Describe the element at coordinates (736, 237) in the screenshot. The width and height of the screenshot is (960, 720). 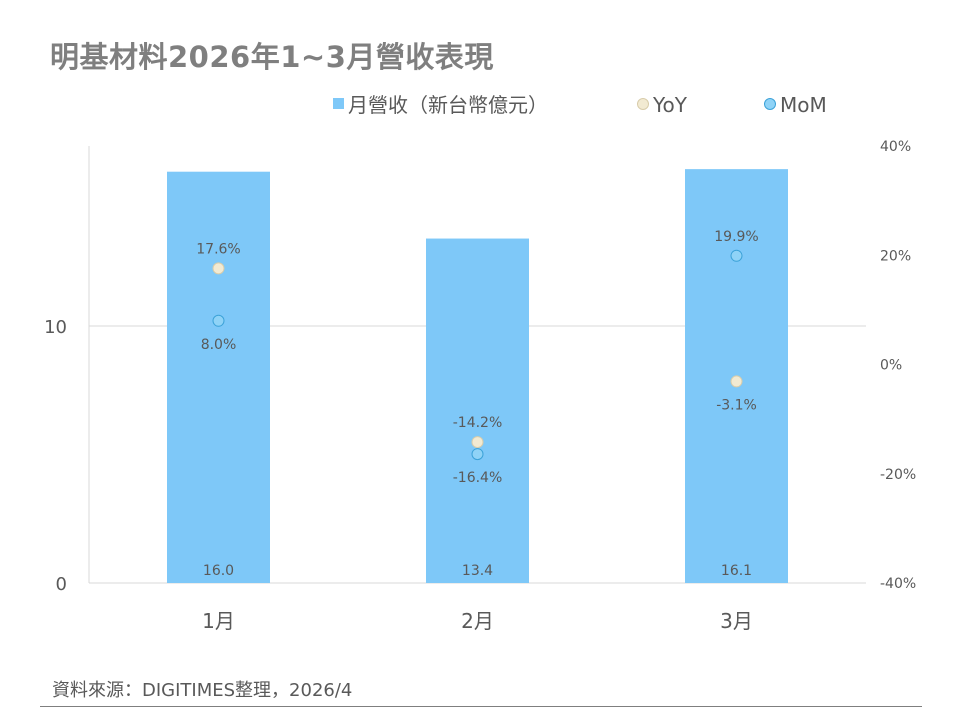
I see `mom-value-label: 19.9%` at that location.